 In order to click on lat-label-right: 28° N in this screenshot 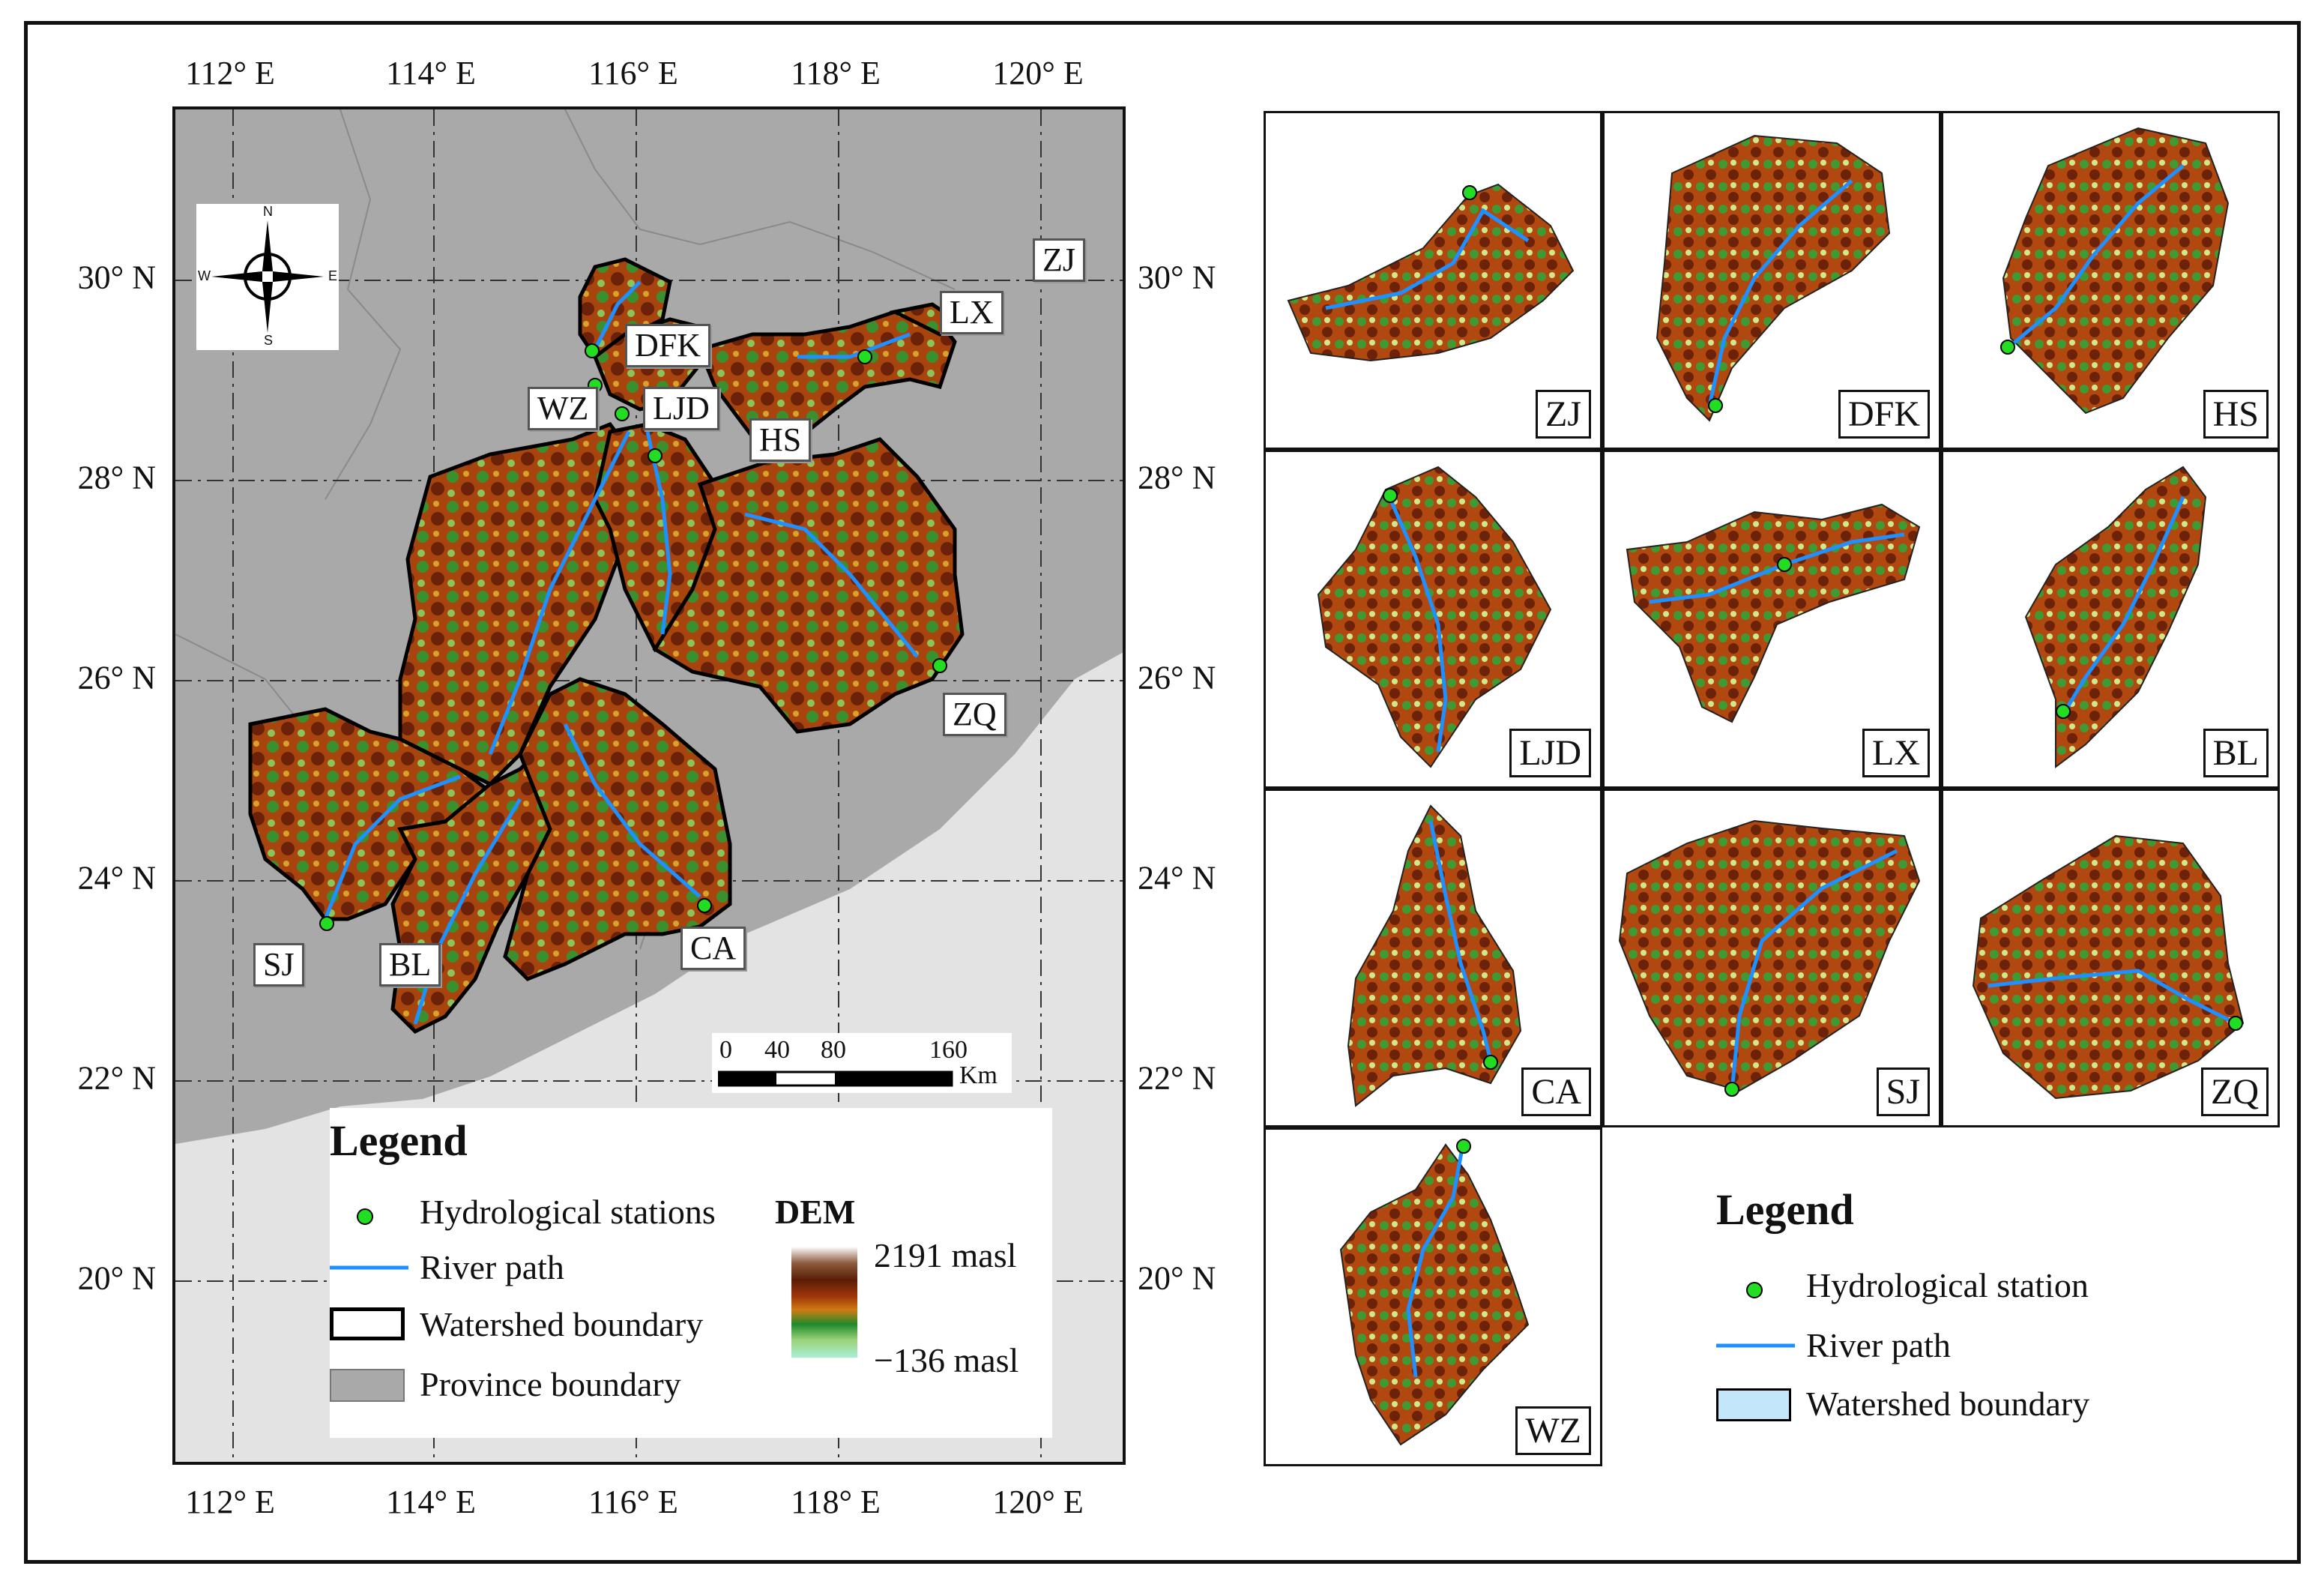, I will do `click(1177, 477)`.